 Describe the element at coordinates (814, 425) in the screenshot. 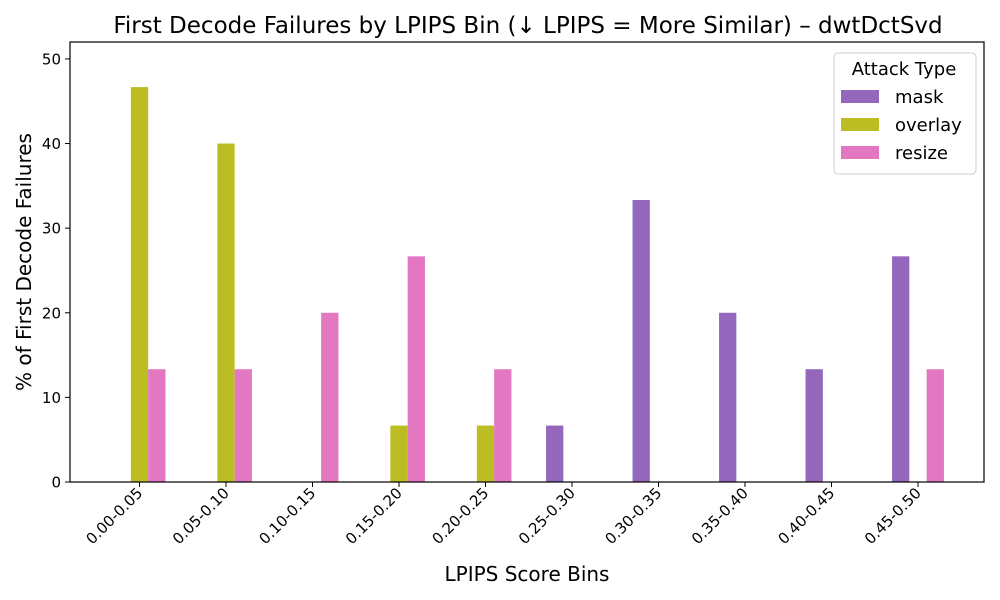

I see `bar-mask-0.40-0.45` at that location.